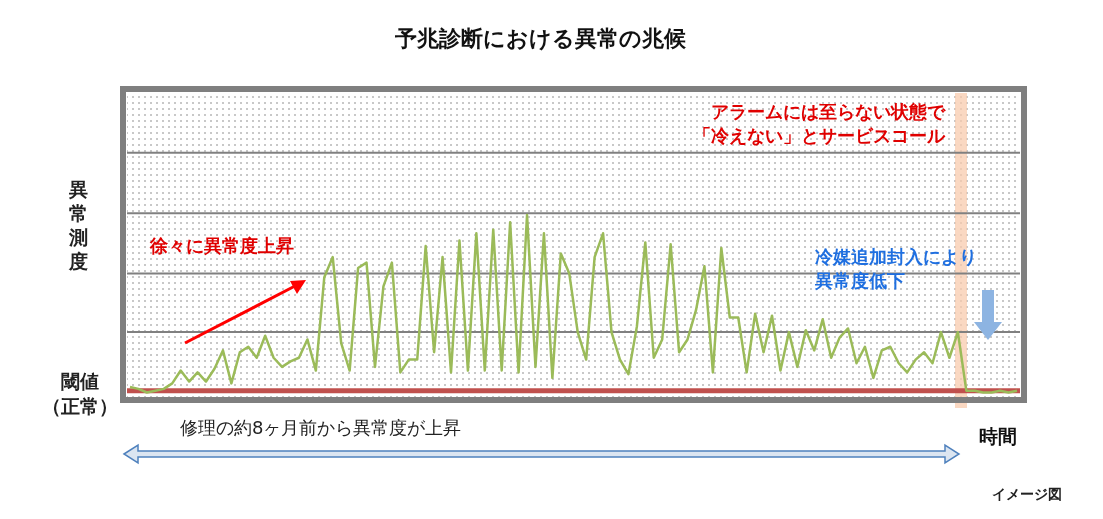 The height and width of the screenshot is (519, 1103). Describe the element at coordinates (221, 245) in the screenshot. I see `annotation: 徐々に異常度上昇` at that location.